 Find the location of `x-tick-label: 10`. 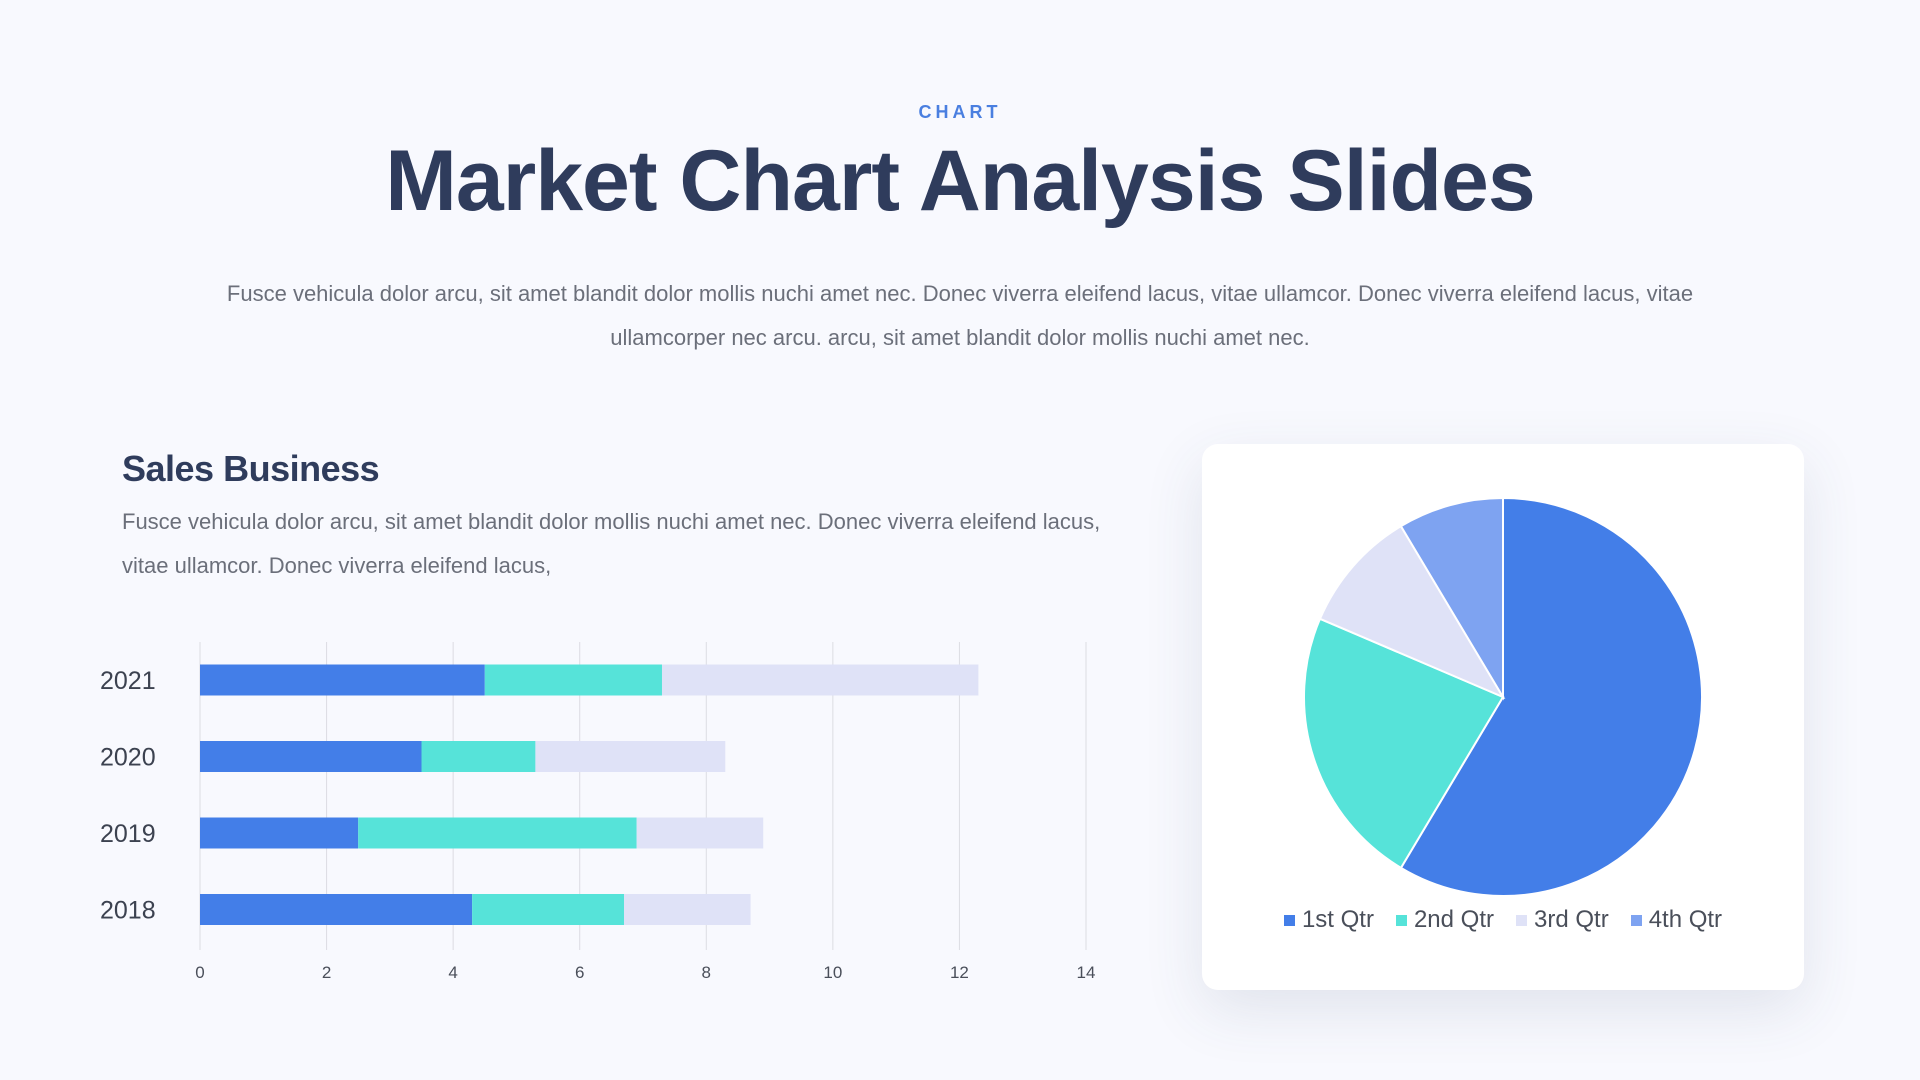

x-tick-label: 10 is located at coordinates (832, 972).